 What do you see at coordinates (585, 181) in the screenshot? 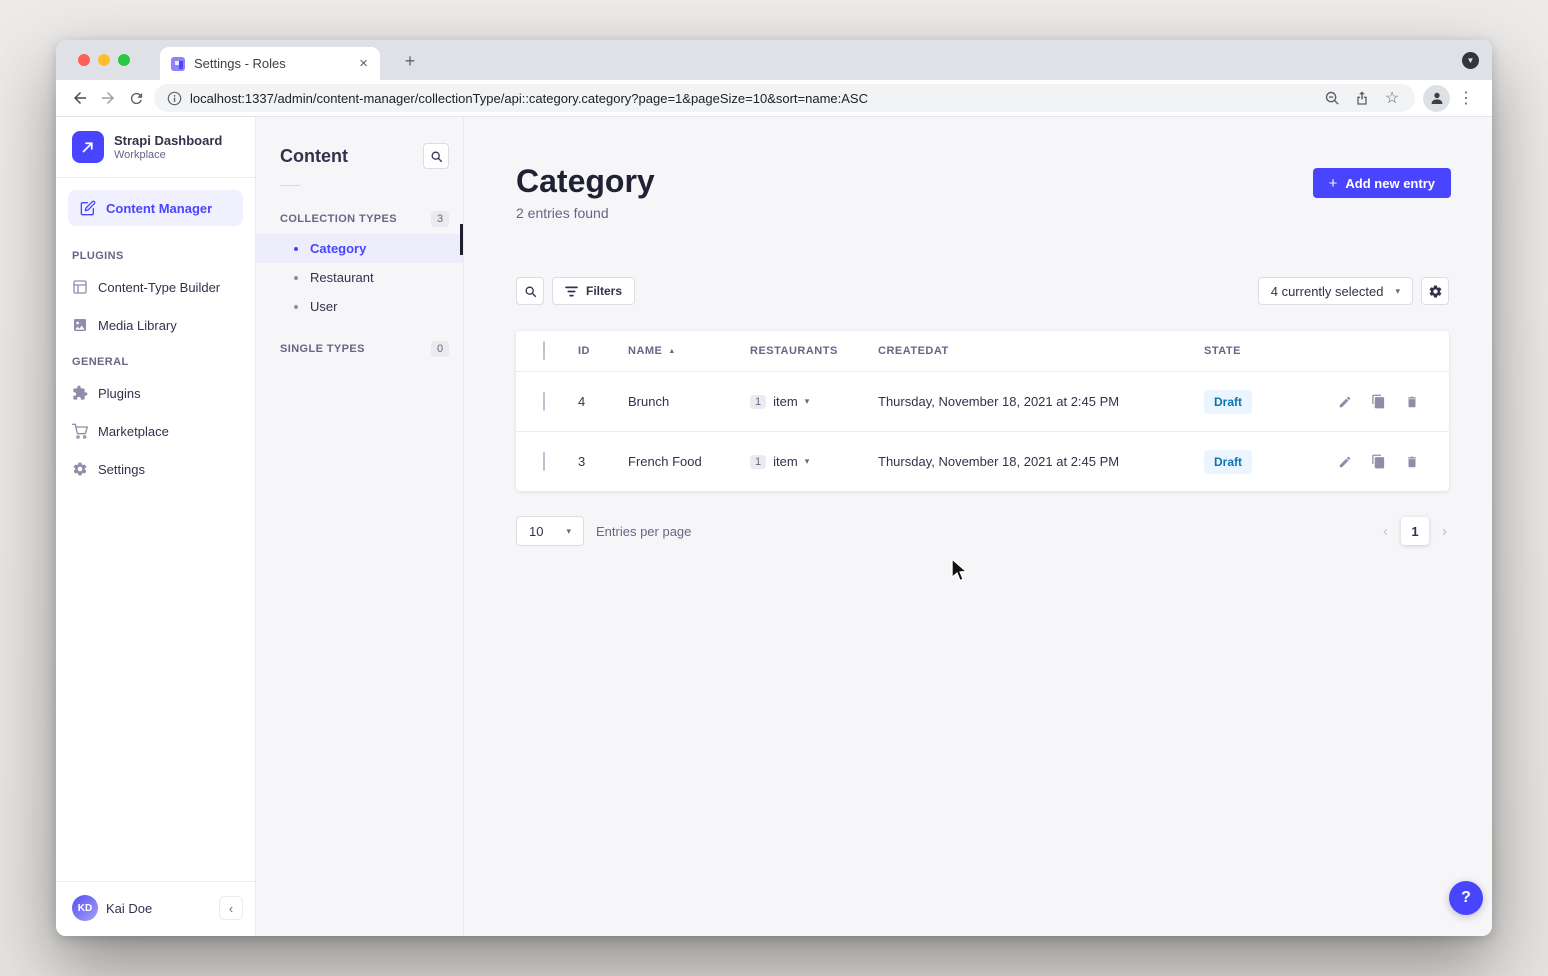
I see `page-title: Category` at bounding box center [585, 181].